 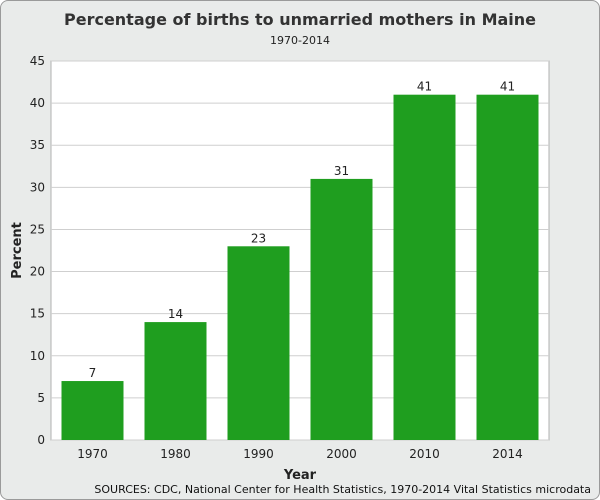 I want to click on data-label: 14, so click(x=175, y=314).